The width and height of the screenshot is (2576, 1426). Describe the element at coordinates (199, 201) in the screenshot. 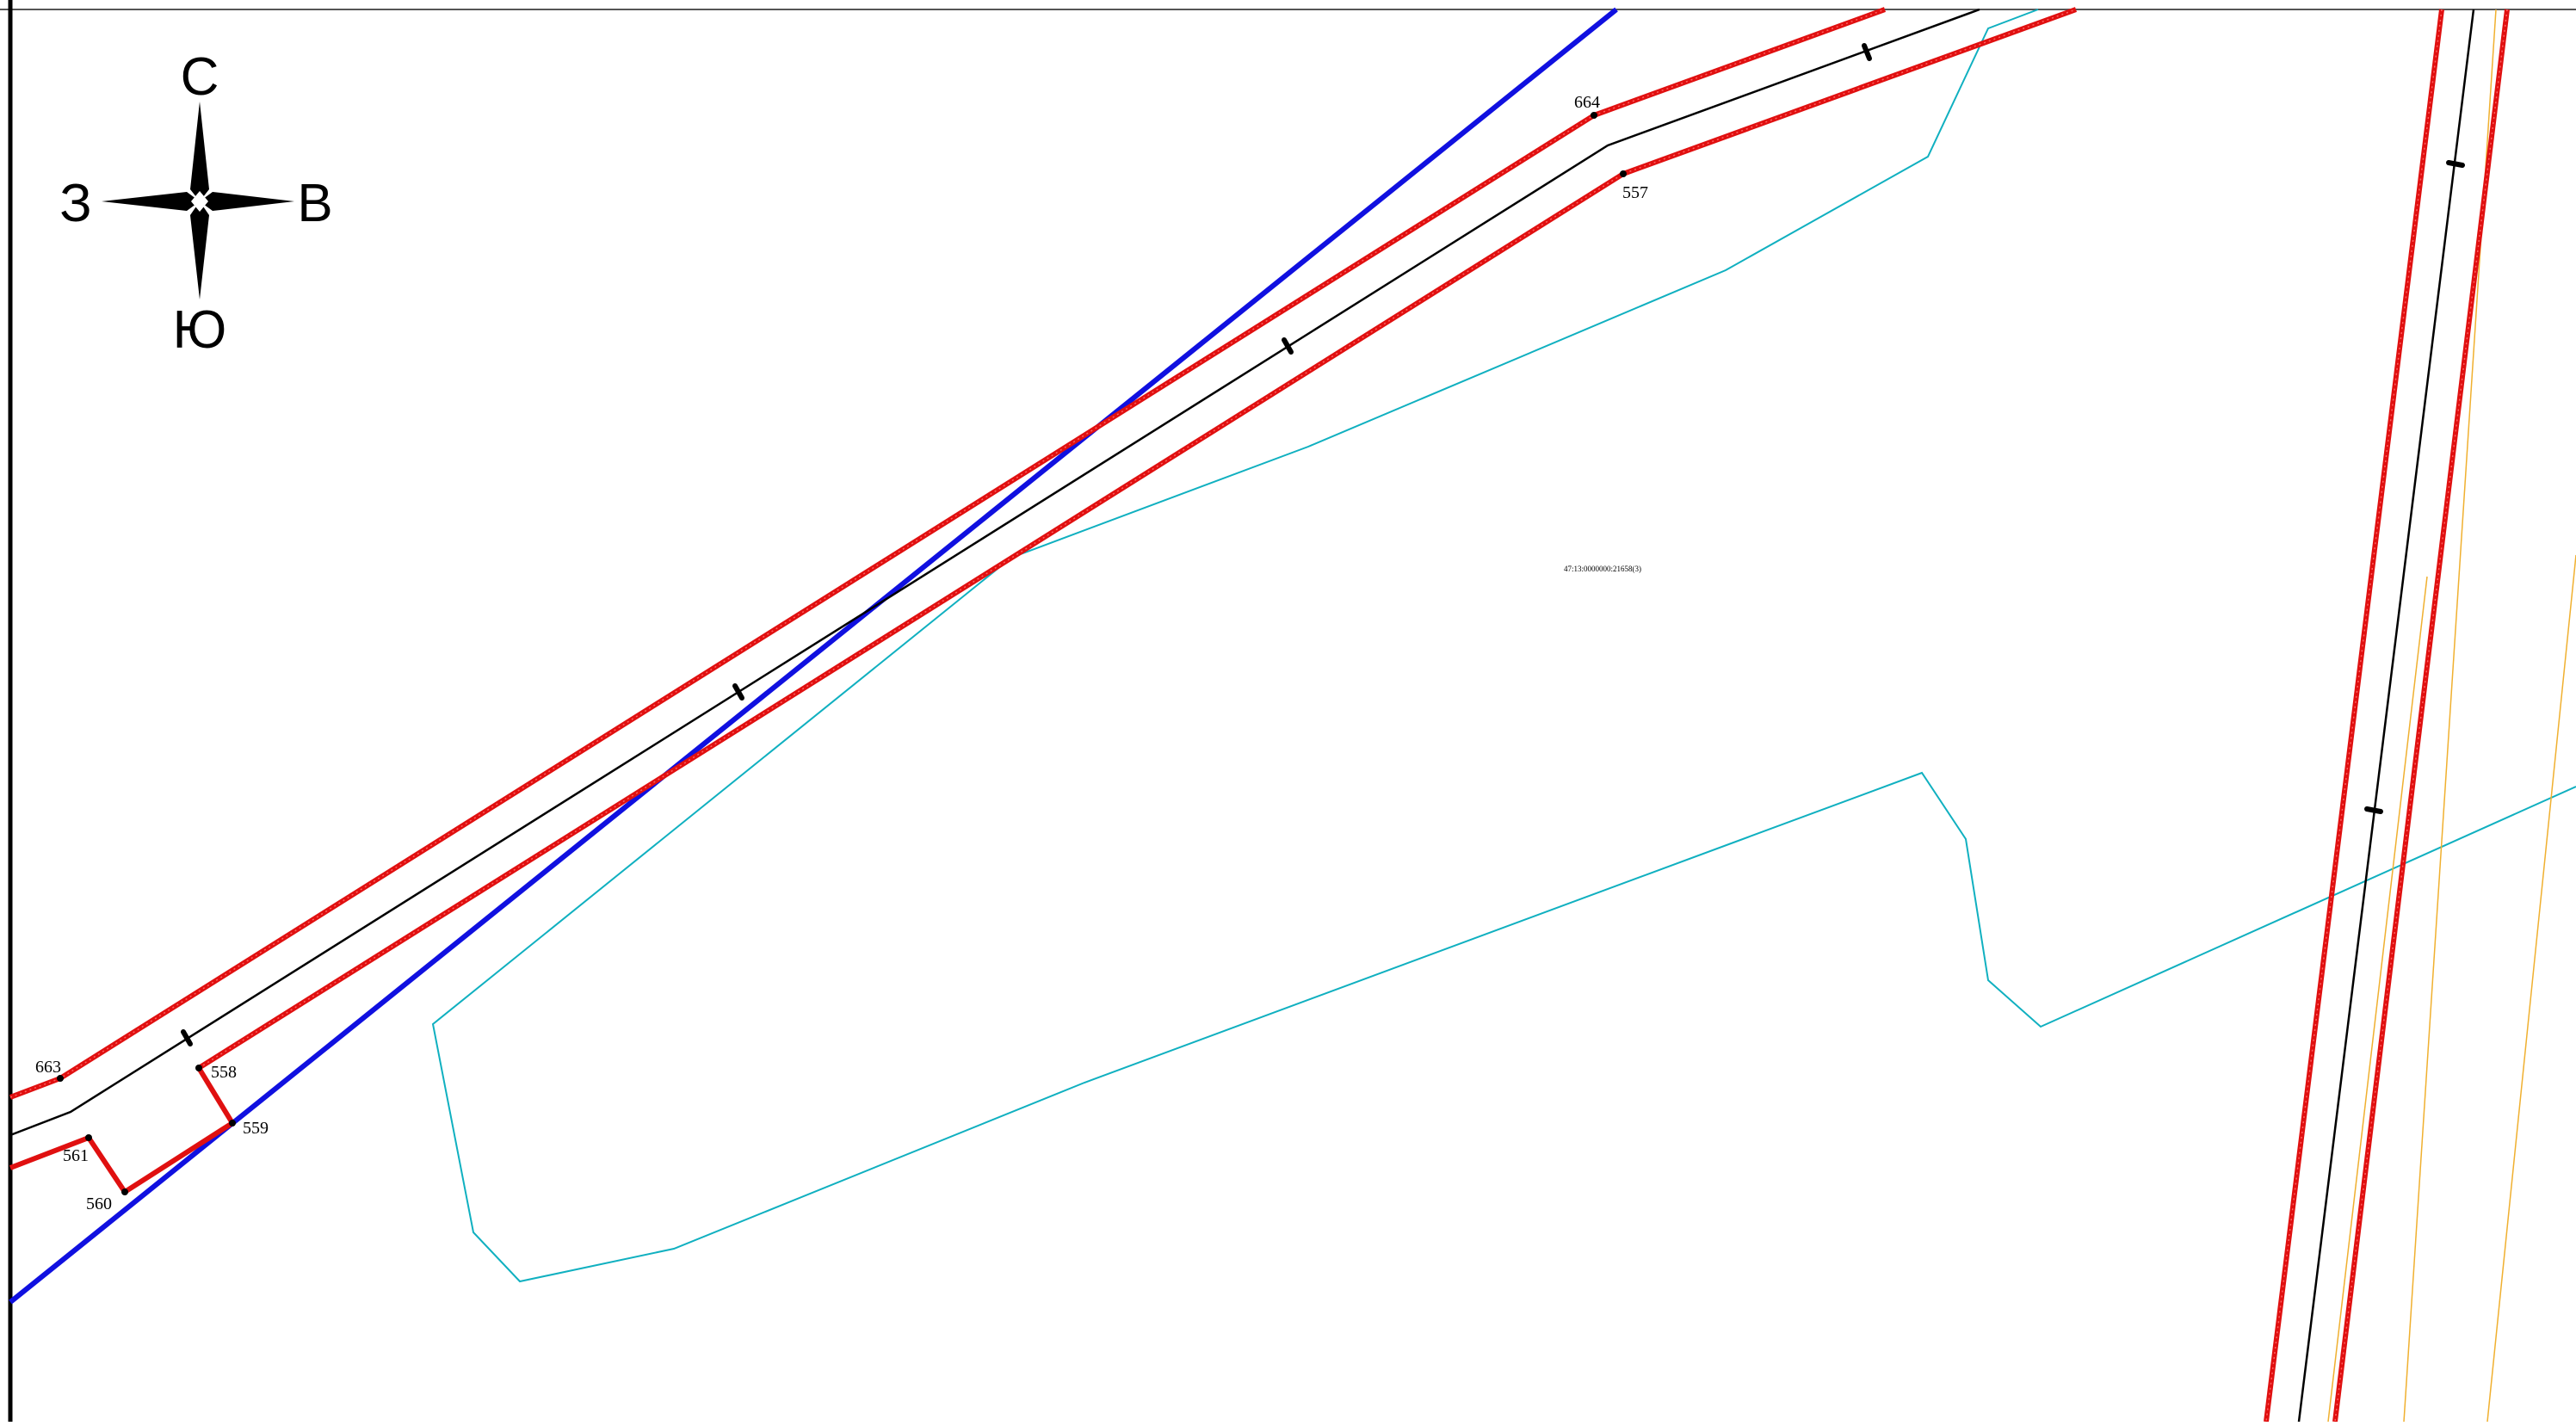

I see `compass-center-highlight` at that location.